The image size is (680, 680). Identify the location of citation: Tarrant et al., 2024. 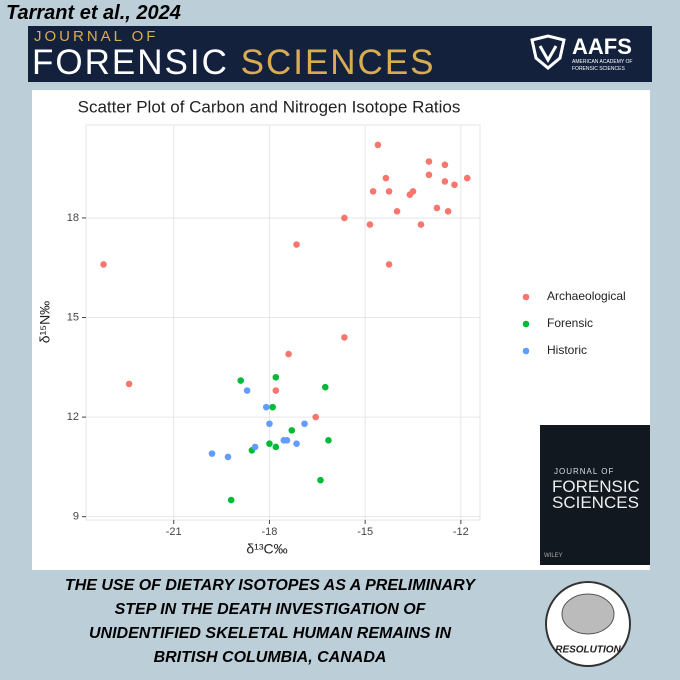
(93, 13).